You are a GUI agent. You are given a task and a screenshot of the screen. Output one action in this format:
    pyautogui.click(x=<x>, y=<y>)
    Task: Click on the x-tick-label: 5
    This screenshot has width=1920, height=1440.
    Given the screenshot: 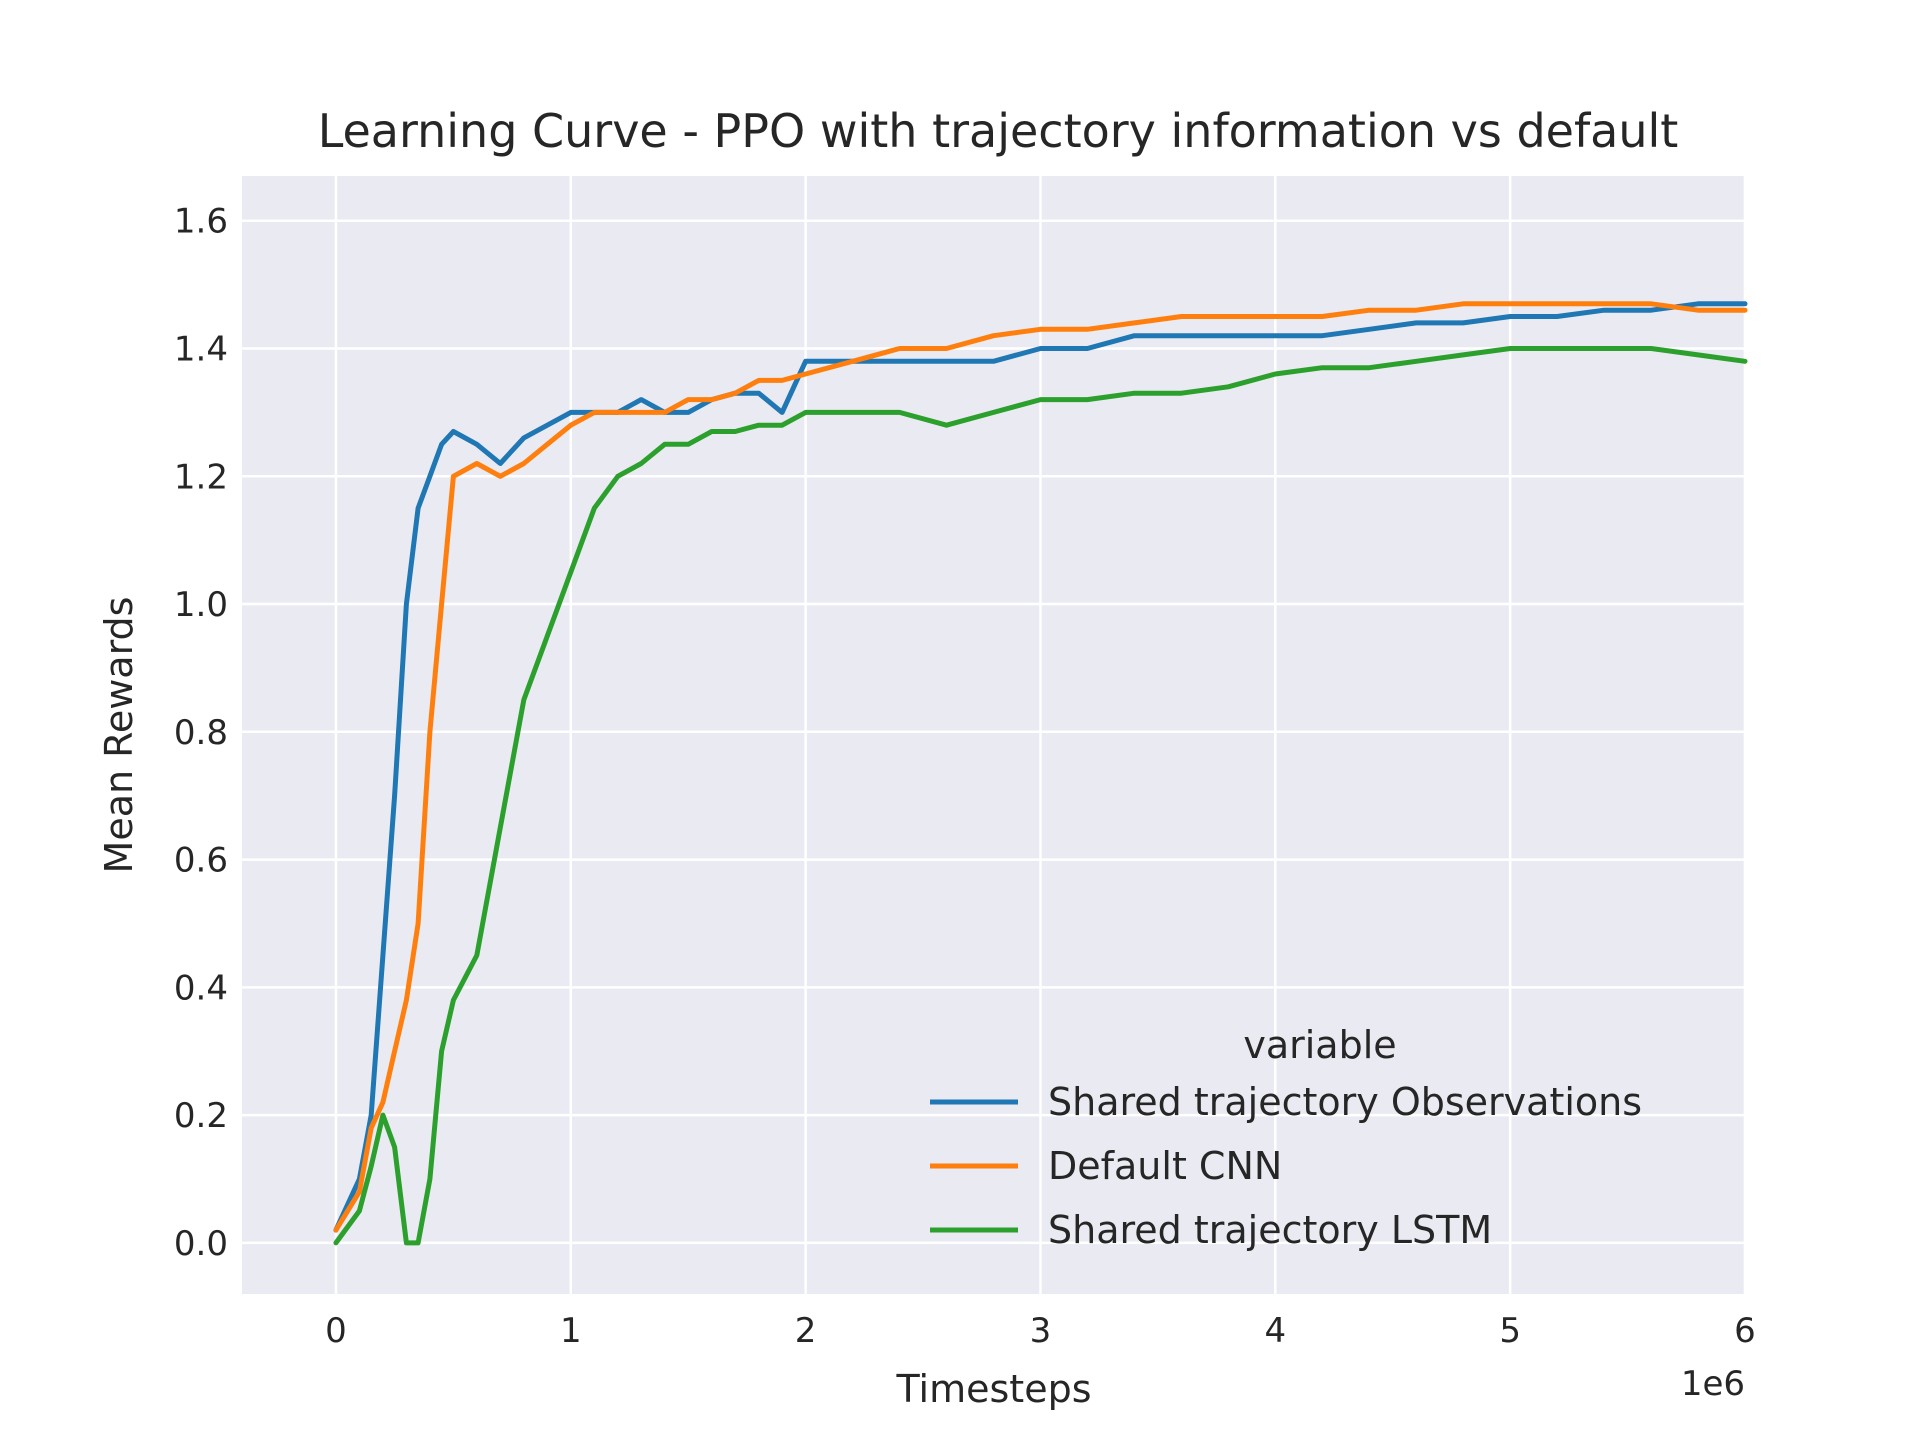 What is the action you would take?
    pyautogui.click(x=1510, y=1331)
    